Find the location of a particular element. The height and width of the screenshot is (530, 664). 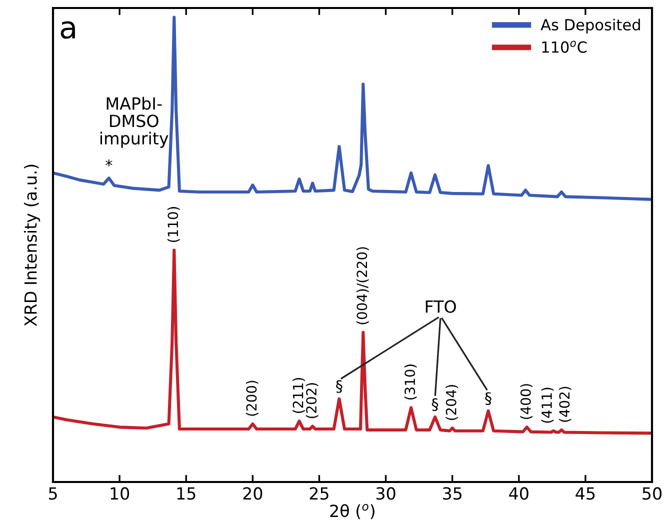

annotation: * is located at coordinates (109, 162).